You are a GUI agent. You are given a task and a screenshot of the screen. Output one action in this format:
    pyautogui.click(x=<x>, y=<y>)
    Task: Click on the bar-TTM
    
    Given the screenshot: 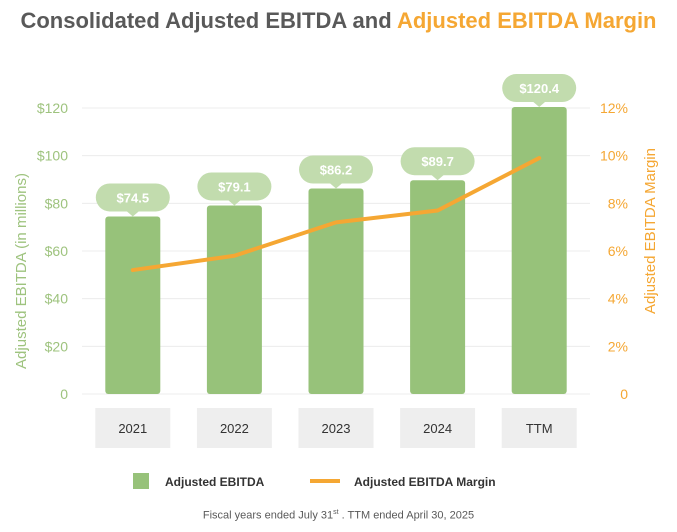 What is the action you would take?
    pyautogui.click(x=539, y=251)
    